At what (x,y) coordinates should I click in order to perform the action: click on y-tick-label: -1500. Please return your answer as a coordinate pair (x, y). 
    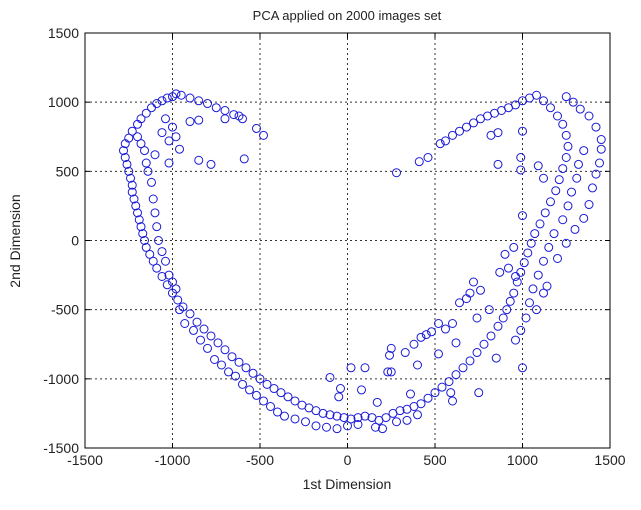
    Looking at the image, I should click on (61, 448).